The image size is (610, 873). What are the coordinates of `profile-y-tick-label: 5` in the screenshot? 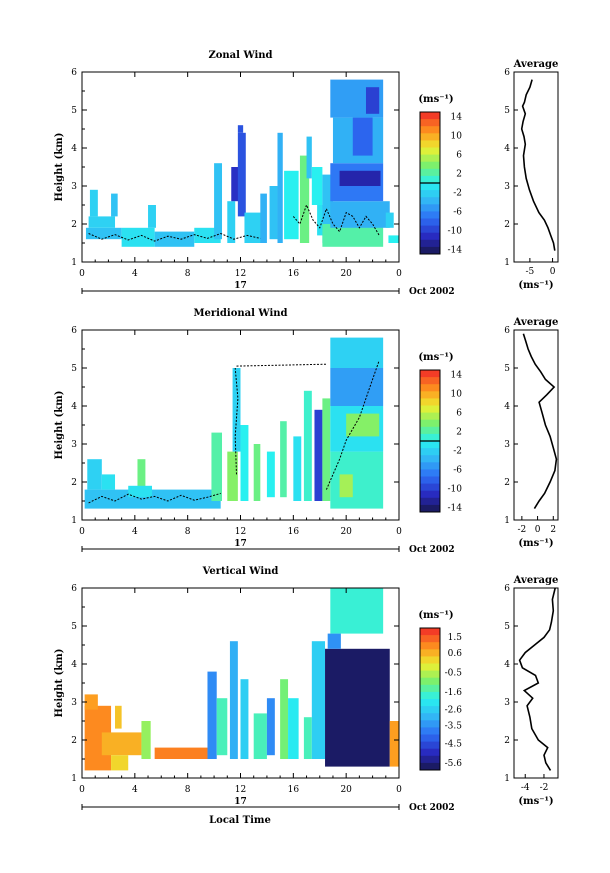 It's located at (507, 627).